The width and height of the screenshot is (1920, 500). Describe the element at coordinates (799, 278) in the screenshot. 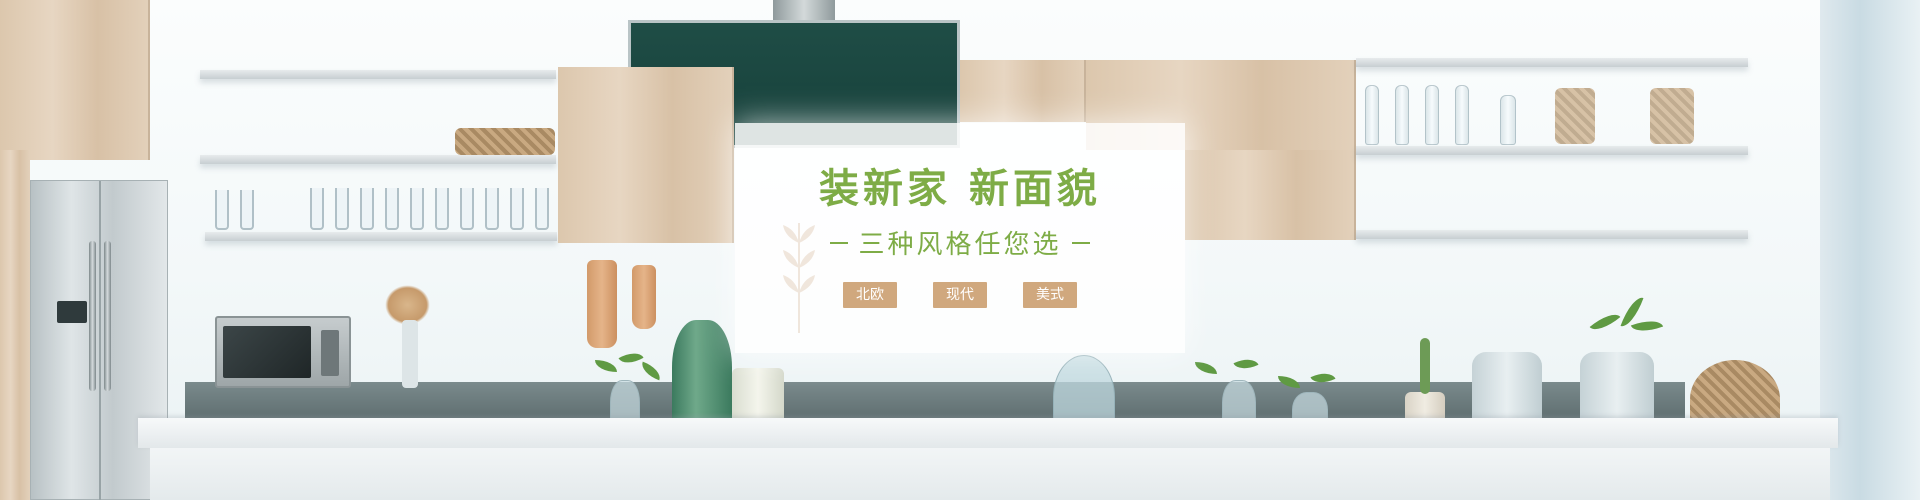

I see `wheat-decoration-icon` at that location.